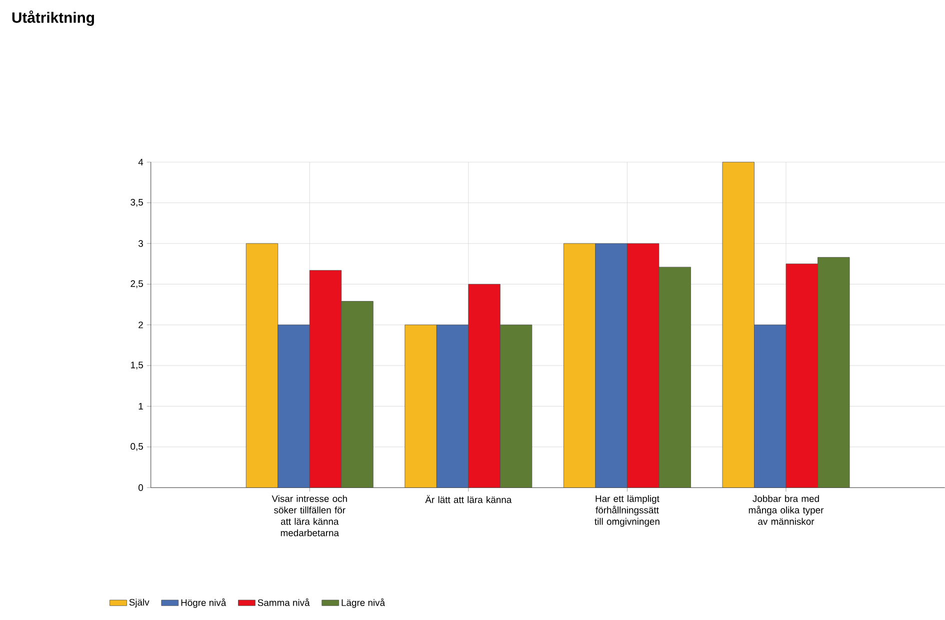 The height and width of the screenshot is (620, 945). I want to click on y-tick-label: 3,5, so click(136, 202).